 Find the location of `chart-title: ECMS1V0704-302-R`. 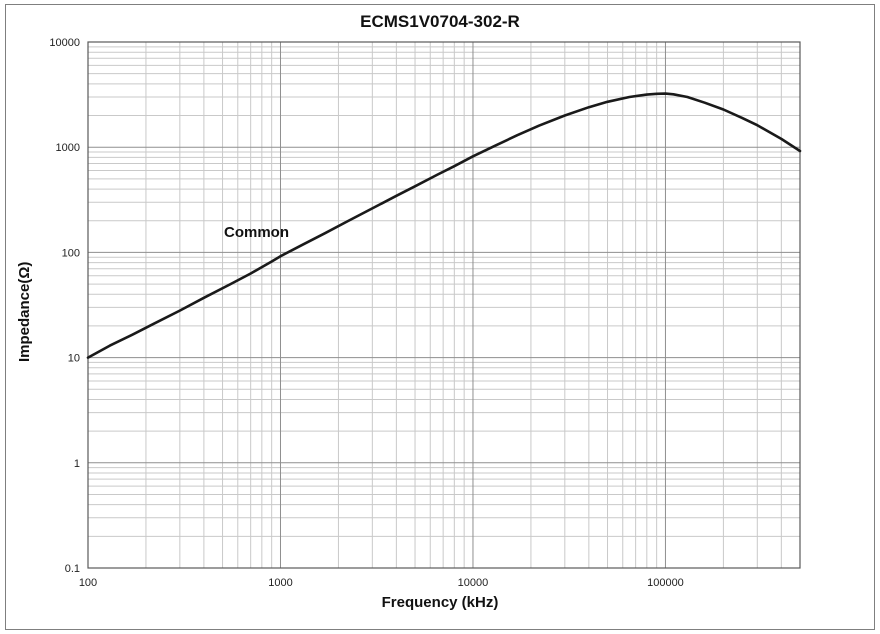

chart-title: ECMS1V0704-302-R is located at coordinates (440, 21).